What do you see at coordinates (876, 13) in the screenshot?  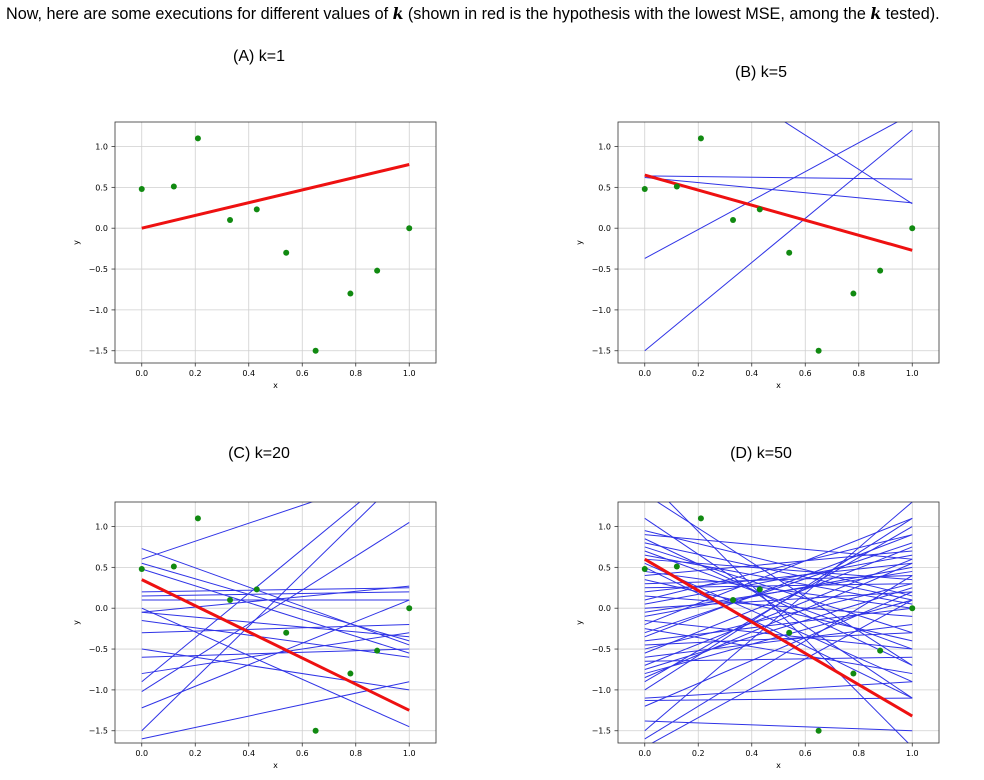 I see `intro-k-symbol-2: k` at bounding box center [876, 13].